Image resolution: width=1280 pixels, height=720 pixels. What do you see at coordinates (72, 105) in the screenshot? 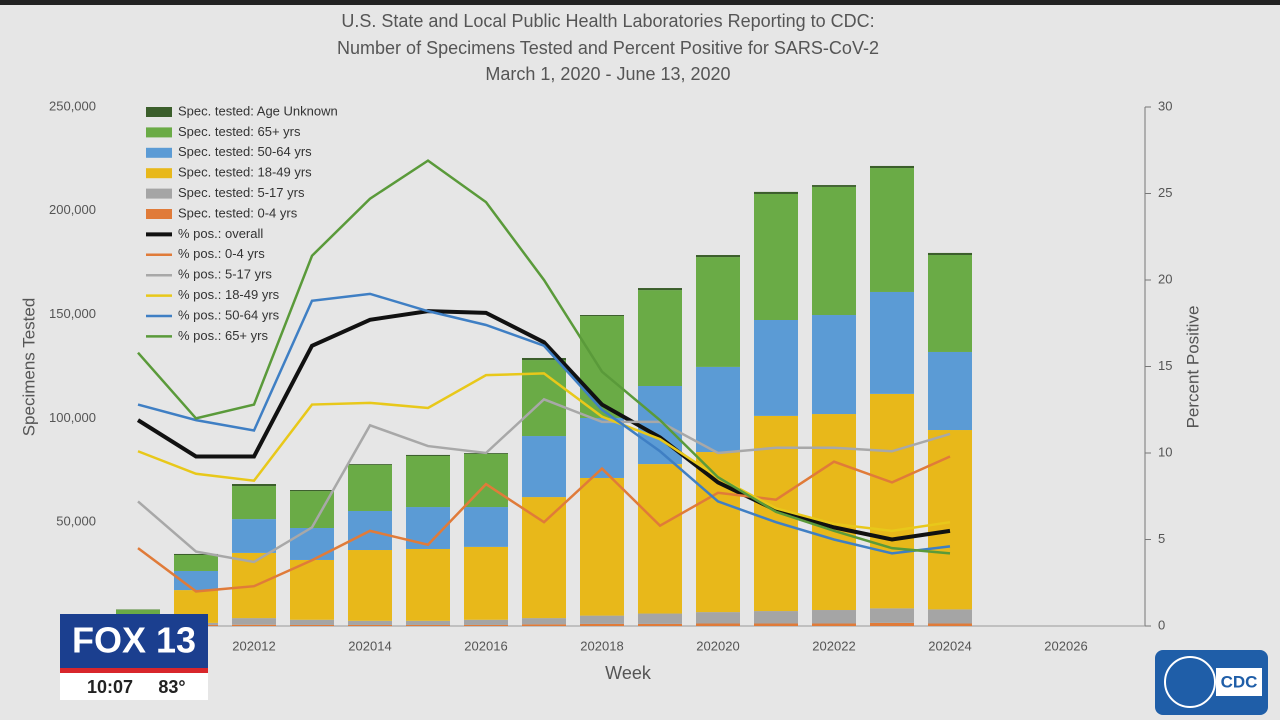
I see `y-tick-label: 250,000` at bounding box center [72, 105].